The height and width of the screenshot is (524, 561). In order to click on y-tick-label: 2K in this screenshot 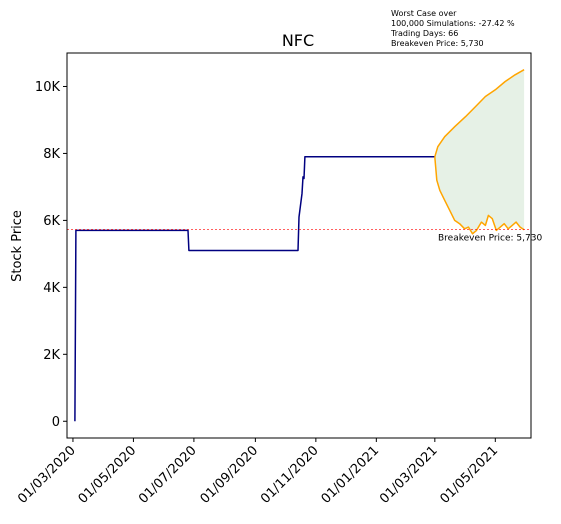, I will do `click(51, 355)`.